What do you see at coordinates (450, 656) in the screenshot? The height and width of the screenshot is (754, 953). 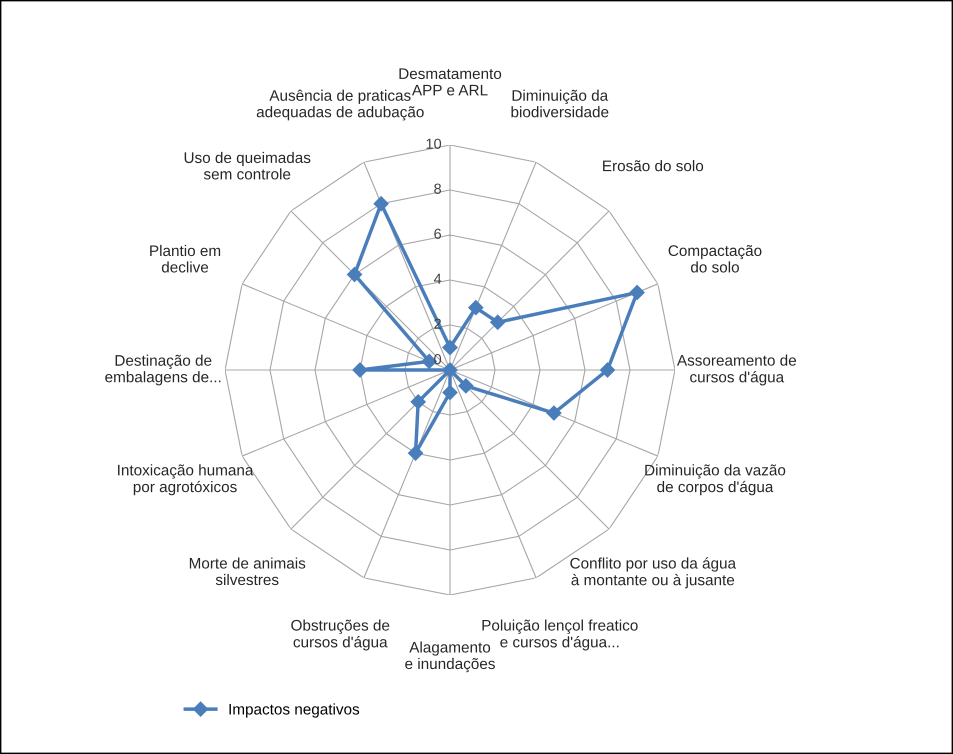 I see `spoke-label: Alagamento e inundações` at bounding box center [450, 656].